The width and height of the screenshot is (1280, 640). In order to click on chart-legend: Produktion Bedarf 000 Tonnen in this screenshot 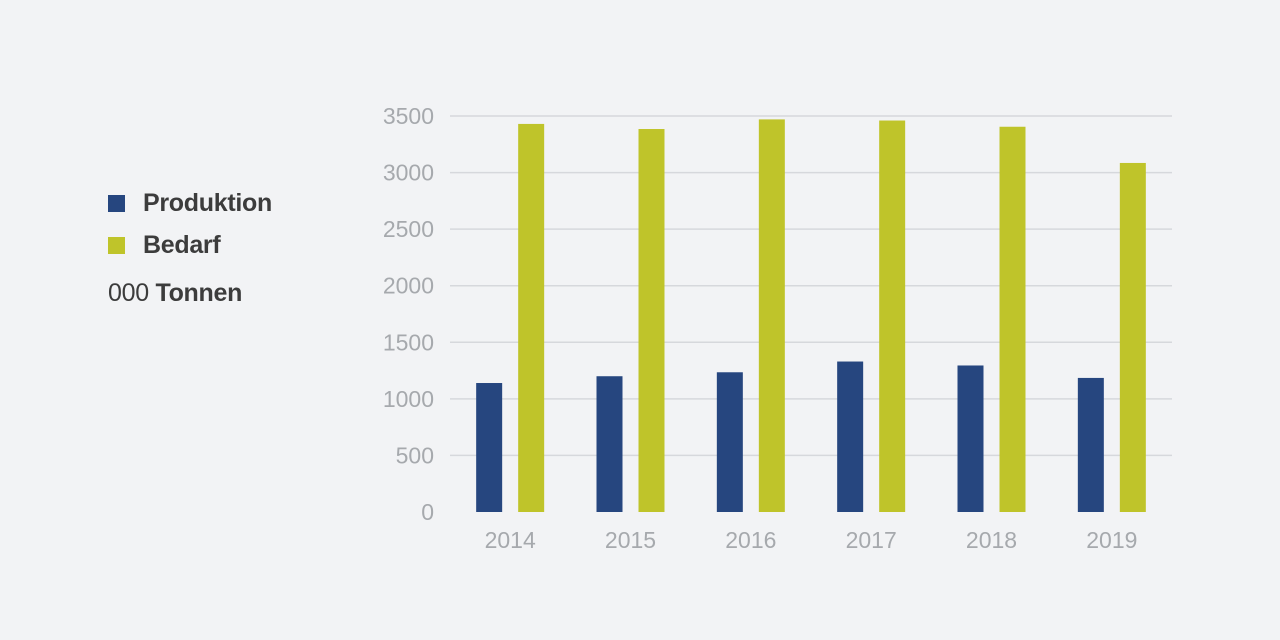, I will do `click(190, 245)`.